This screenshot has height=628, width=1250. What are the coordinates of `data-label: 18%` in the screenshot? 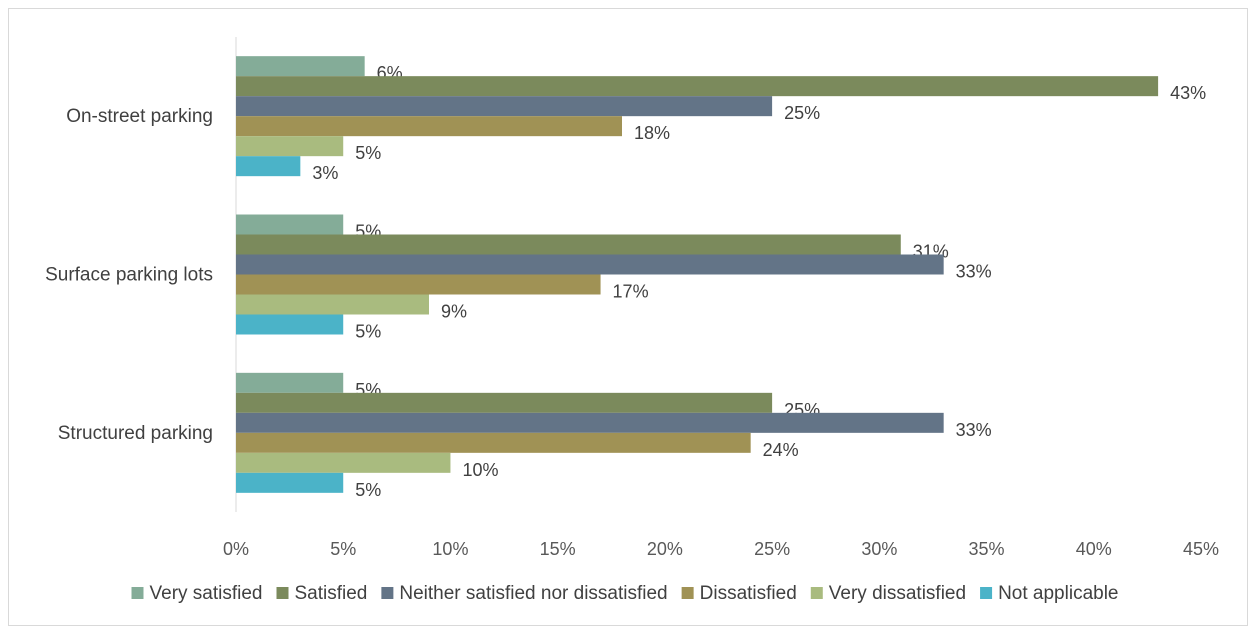 It's located at (652, 133).